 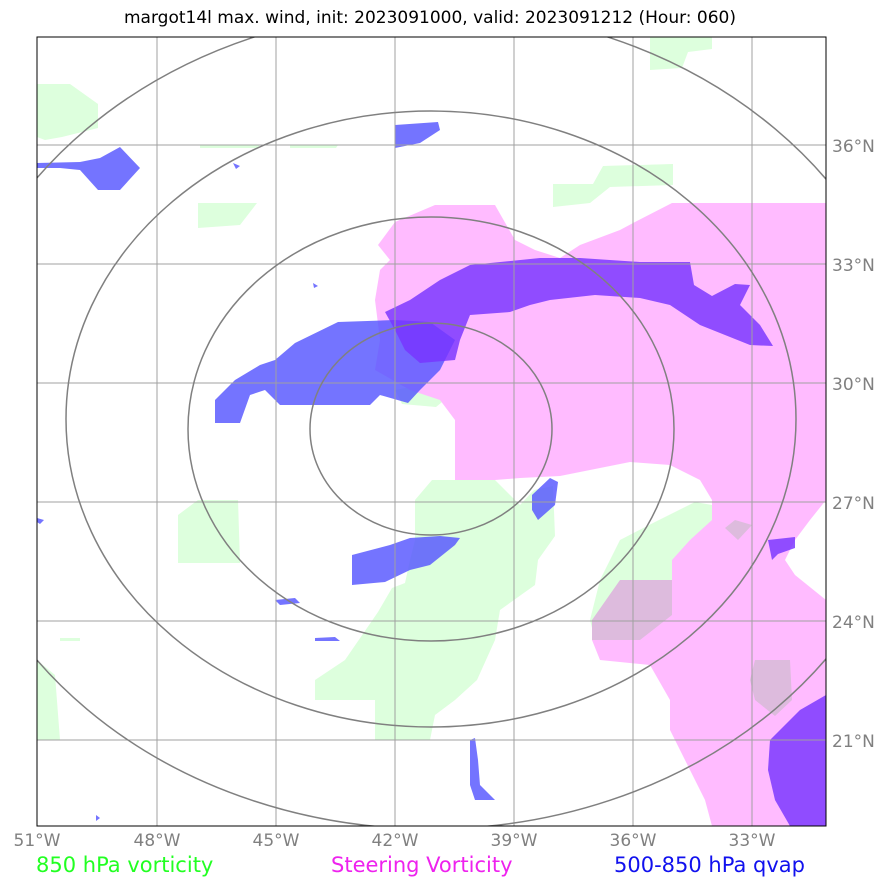 What do you see at coordinates (853, 504) in the screenshot?
I see `lat-label: 27°N` at bounding box center [853, 504].